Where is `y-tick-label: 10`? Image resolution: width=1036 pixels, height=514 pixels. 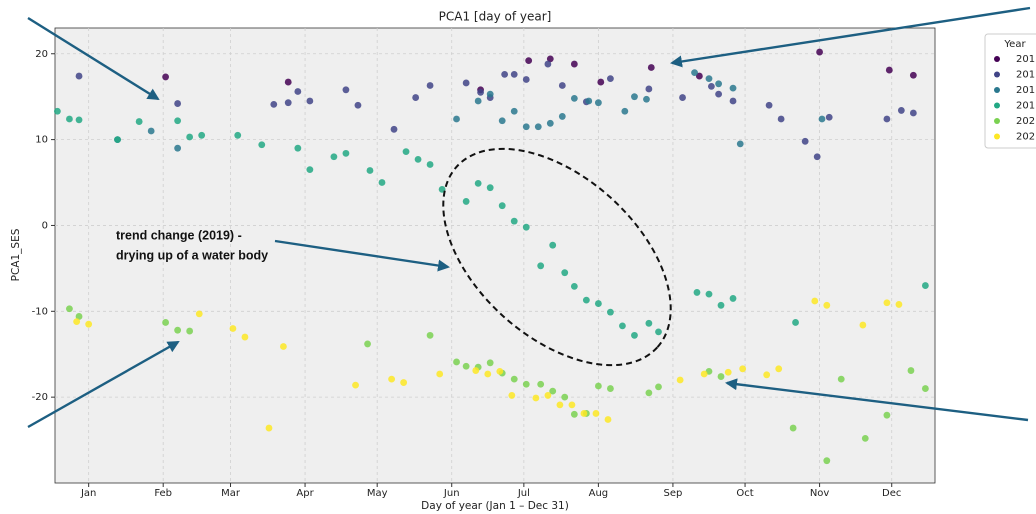 y-tick-label: 10 is located at coordinates (41, 140).